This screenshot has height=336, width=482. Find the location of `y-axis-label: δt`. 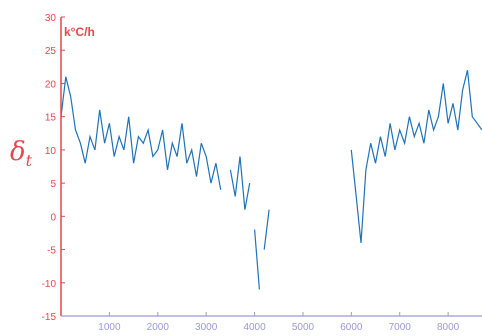

y-axis-label: δt is located at coordinates (21, 153).